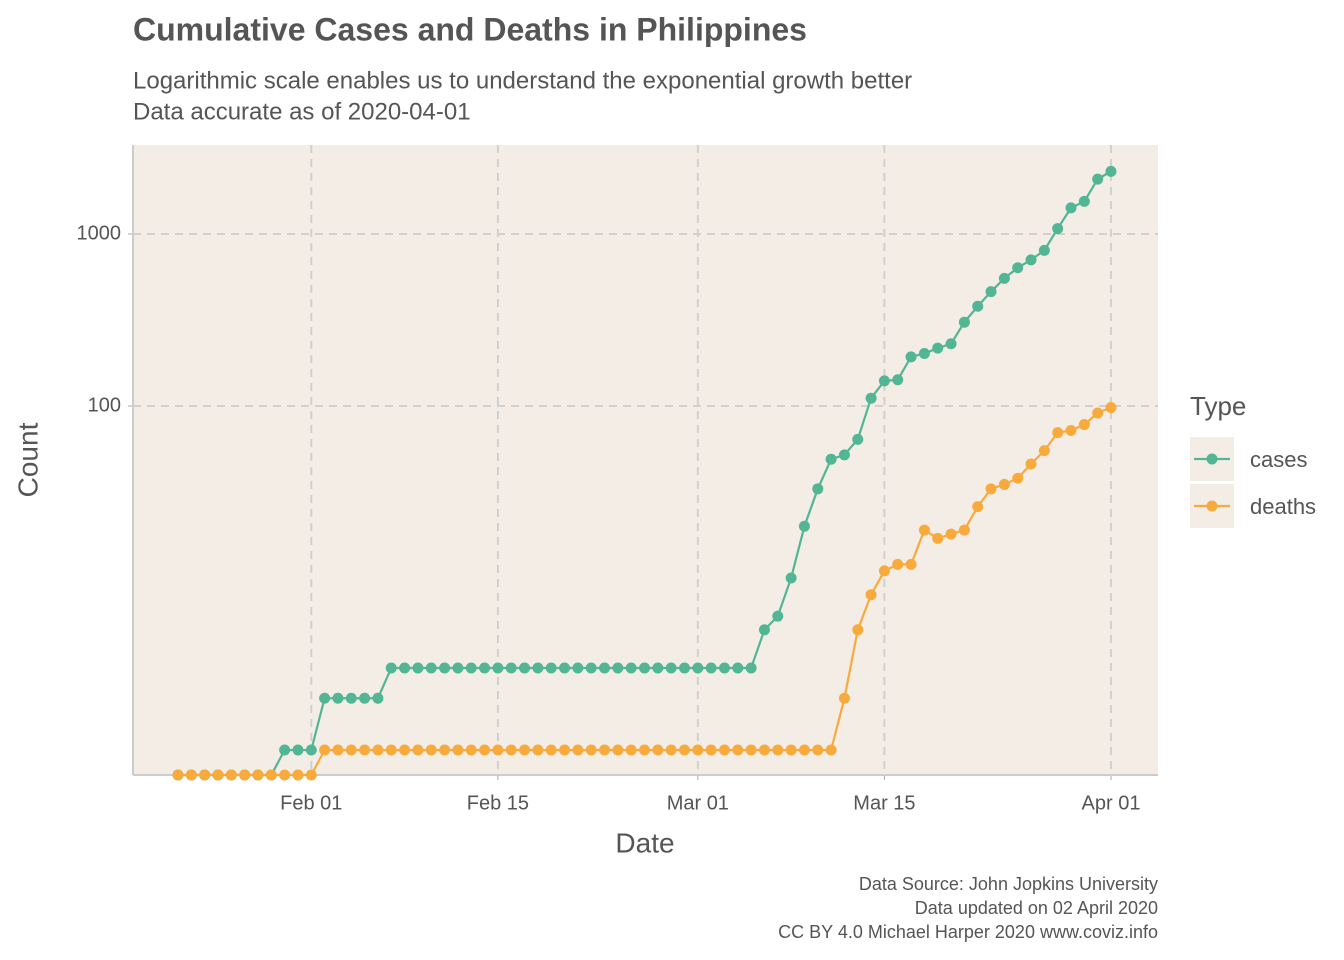 This screenshot has height=960, width=1344. Describe the element at coordinates (1008, 884) in the screenshot. I see `caption: Data Source: John Jopkins University` at that location.